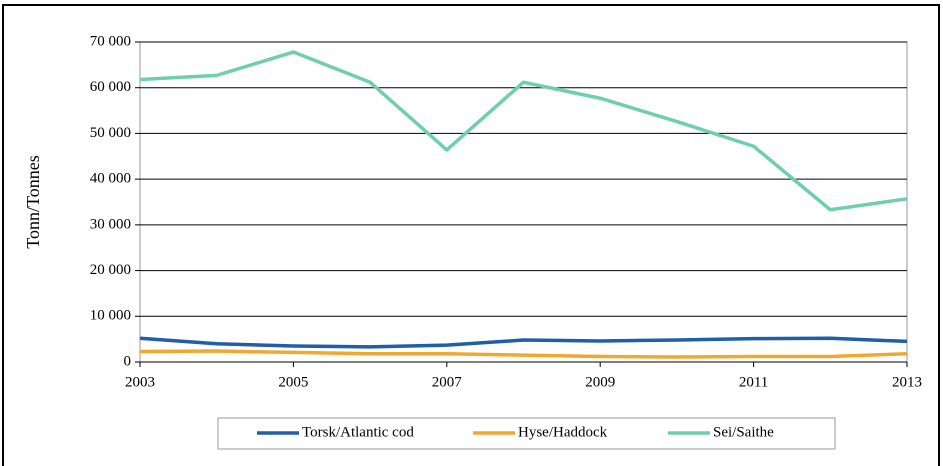 The image size is (943, 466). Describe the element at coordinates (743, 432) in the screenshot. I see `legend-label: Sei/Saithe` at that location.